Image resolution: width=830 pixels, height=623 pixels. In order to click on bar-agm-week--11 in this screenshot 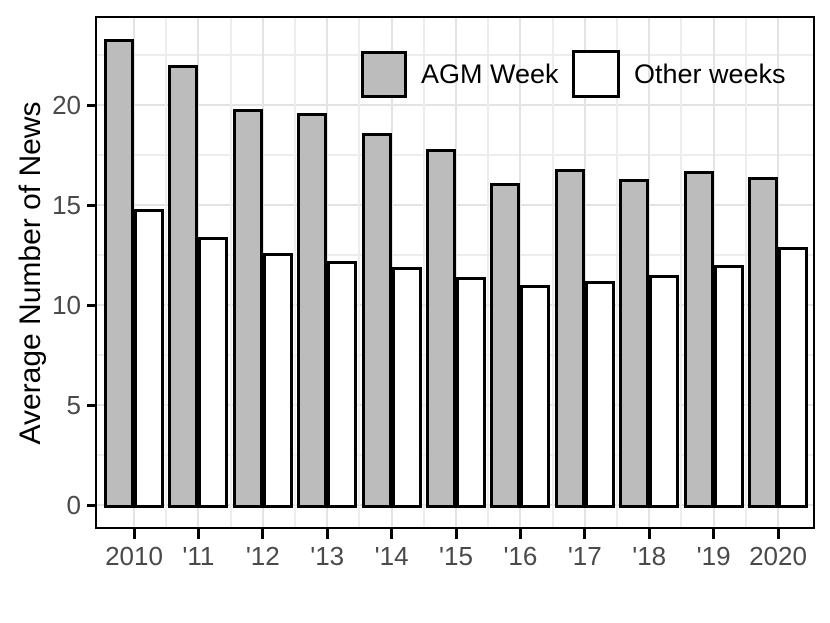, I will do `click(183, 286)`.